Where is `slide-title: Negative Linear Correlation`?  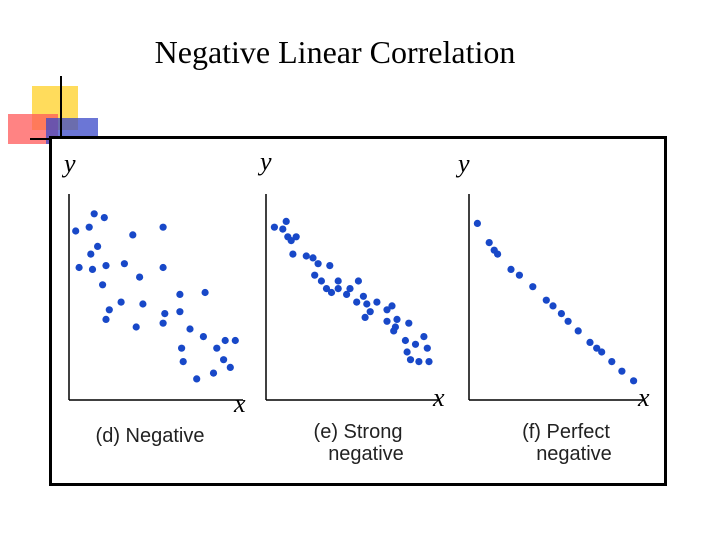
slide-title: Negative Linear Correlation is located at coordinates (335, 52).